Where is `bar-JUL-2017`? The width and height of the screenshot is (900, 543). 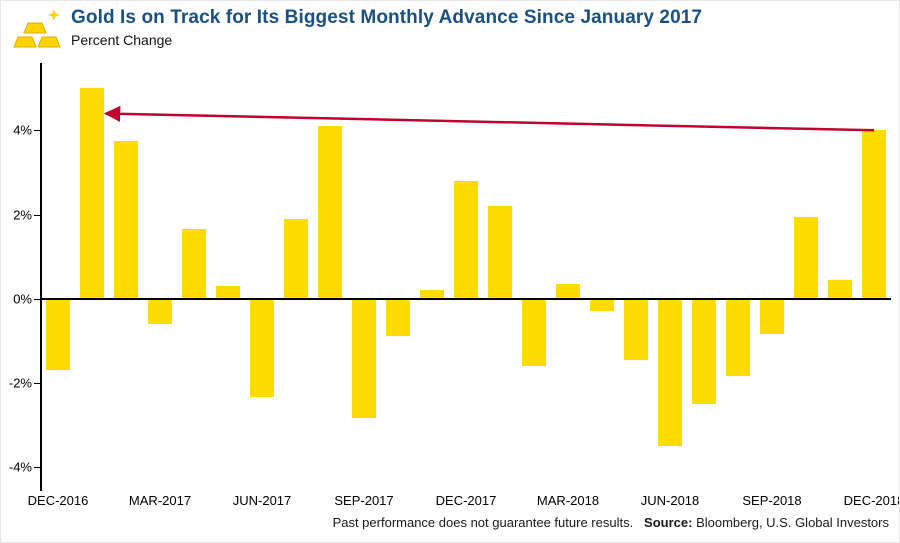 bar-JUL-2017 is located at coordinates (296, 258).